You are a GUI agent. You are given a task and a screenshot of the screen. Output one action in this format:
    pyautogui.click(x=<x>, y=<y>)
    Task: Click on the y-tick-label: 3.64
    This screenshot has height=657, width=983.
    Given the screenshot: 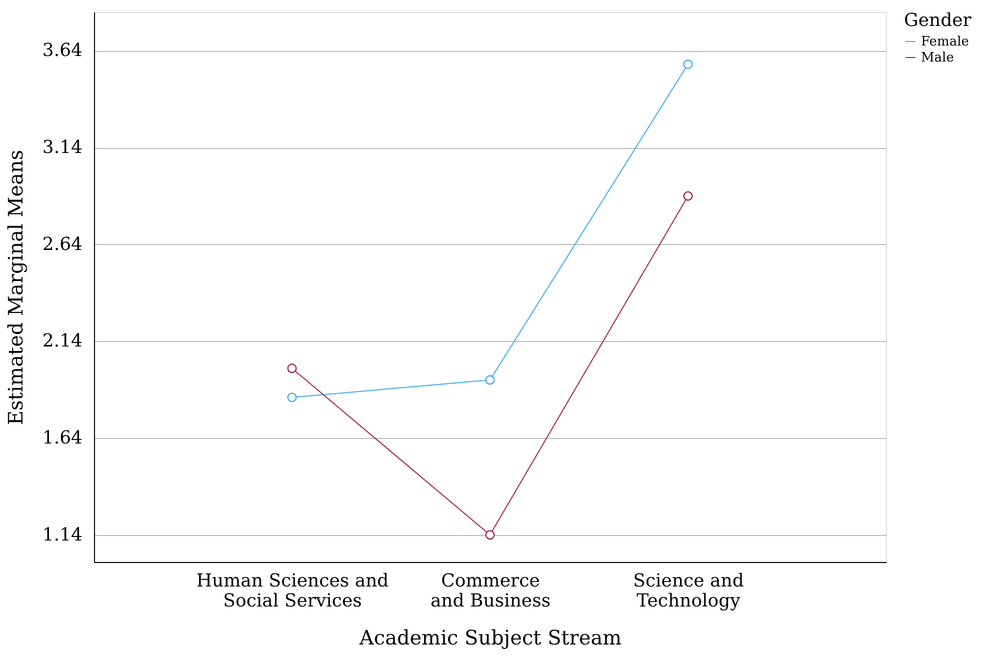 What is the action you would take?
    pyautogui.click(x=62, y=51)
    